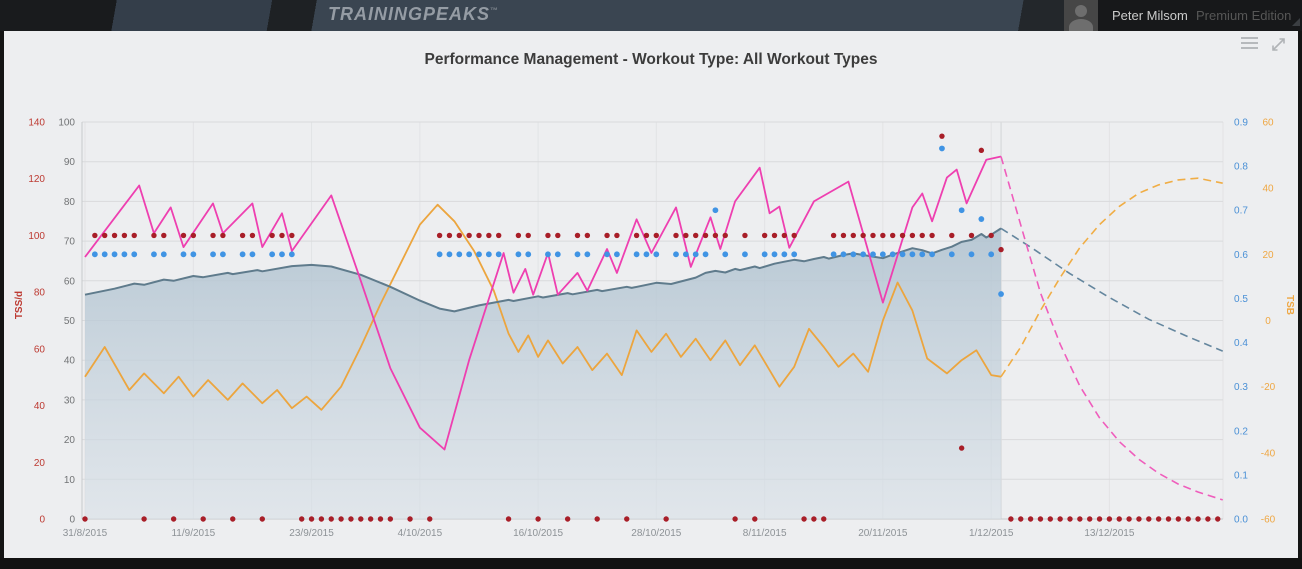  Describe the element at coordinates (1109, 533) in the screenshot. I see `x-axis-date-label: 13/12/2015` at that location.